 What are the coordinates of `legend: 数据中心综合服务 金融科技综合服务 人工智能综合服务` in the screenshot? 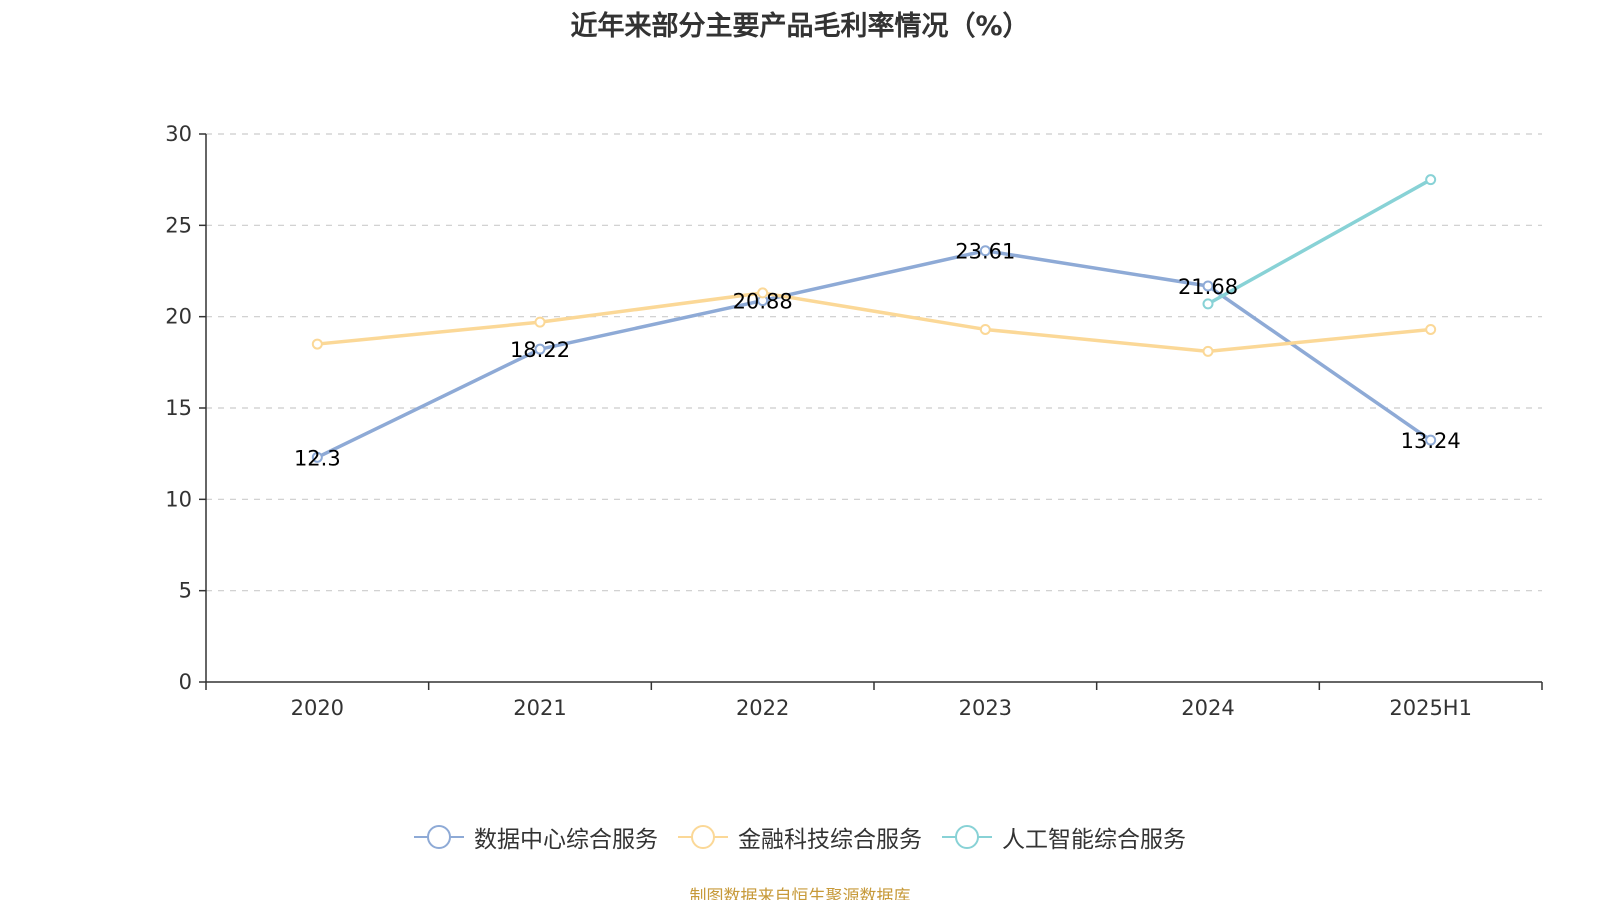 It's located at (800, 837).